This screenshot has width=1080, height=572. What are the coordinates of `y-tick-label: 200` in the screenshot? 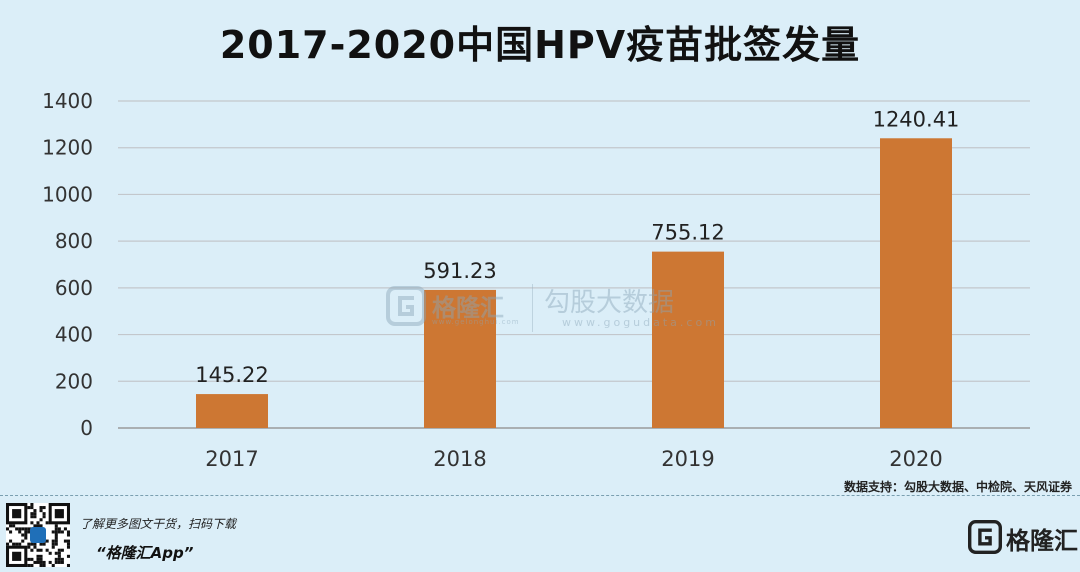 It's located at (74, 381).